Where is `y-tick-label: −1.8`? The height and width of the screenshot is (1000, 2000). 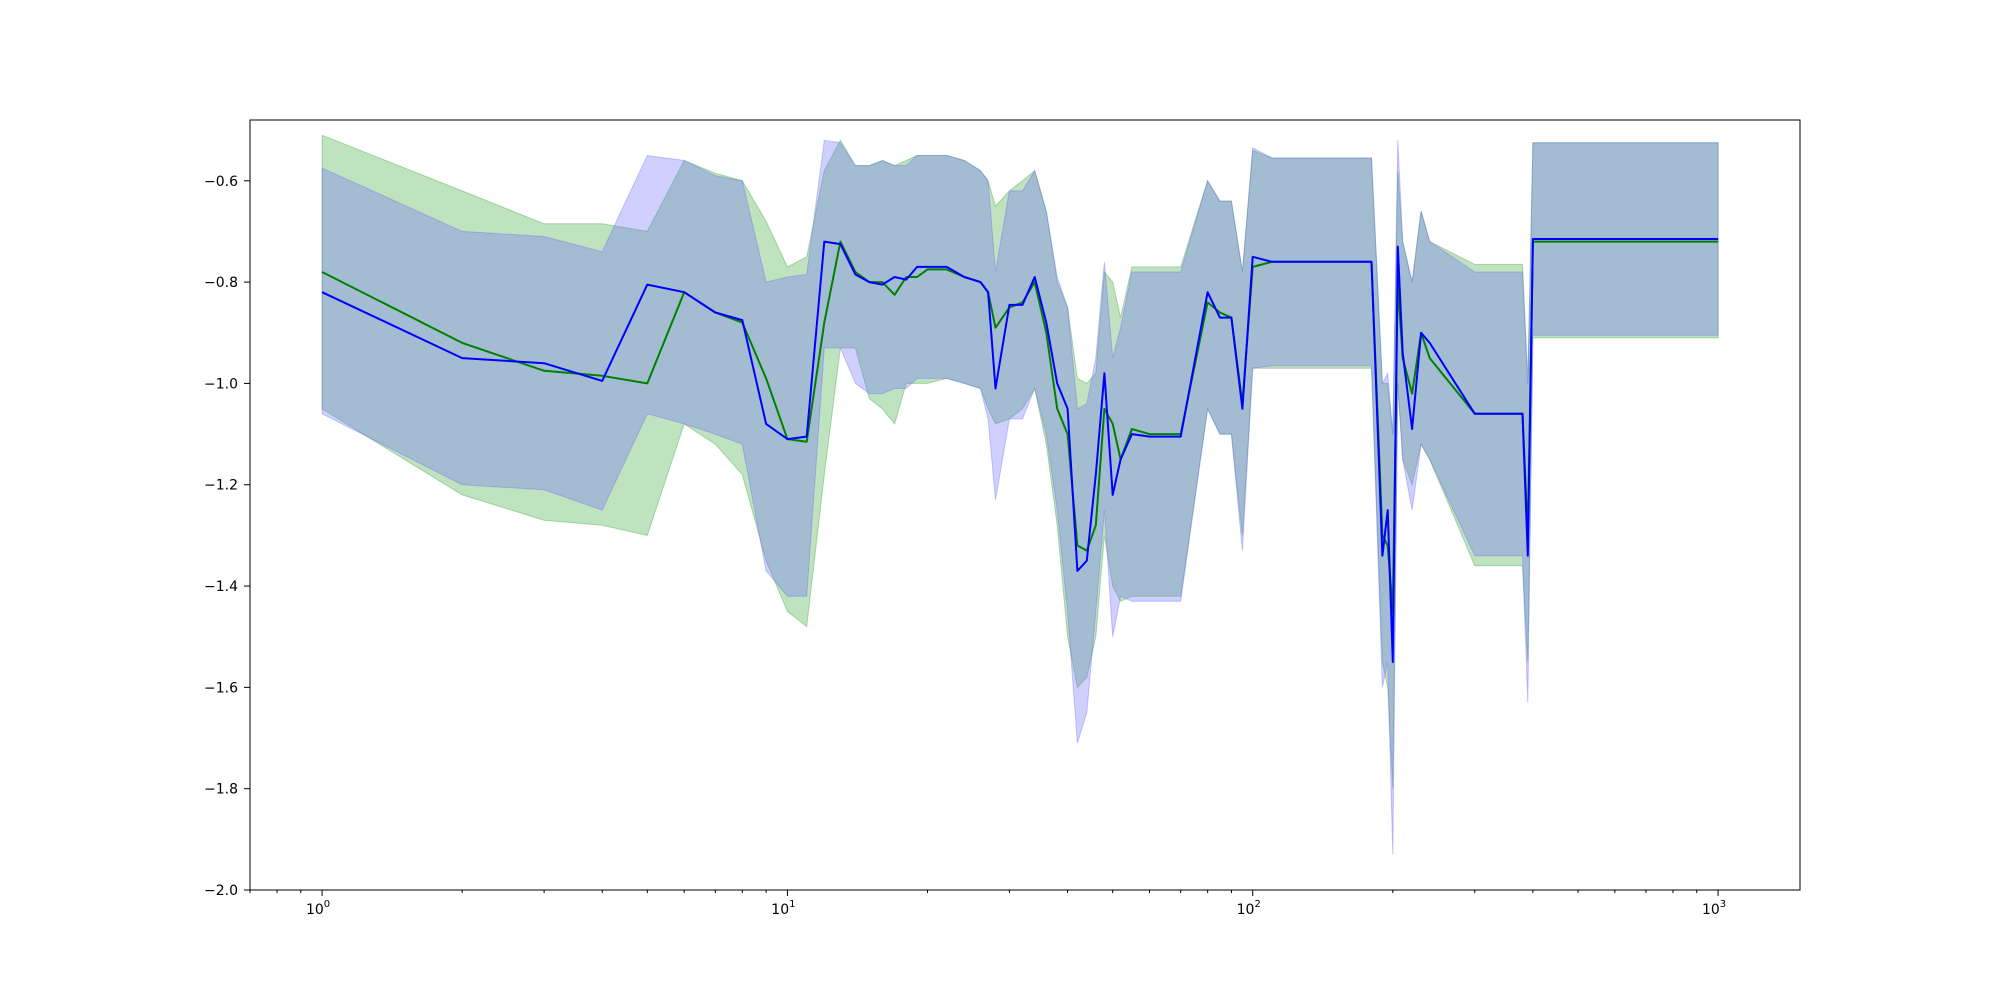 y-tick-label: −1.8 is located at coordinates (221, 790).